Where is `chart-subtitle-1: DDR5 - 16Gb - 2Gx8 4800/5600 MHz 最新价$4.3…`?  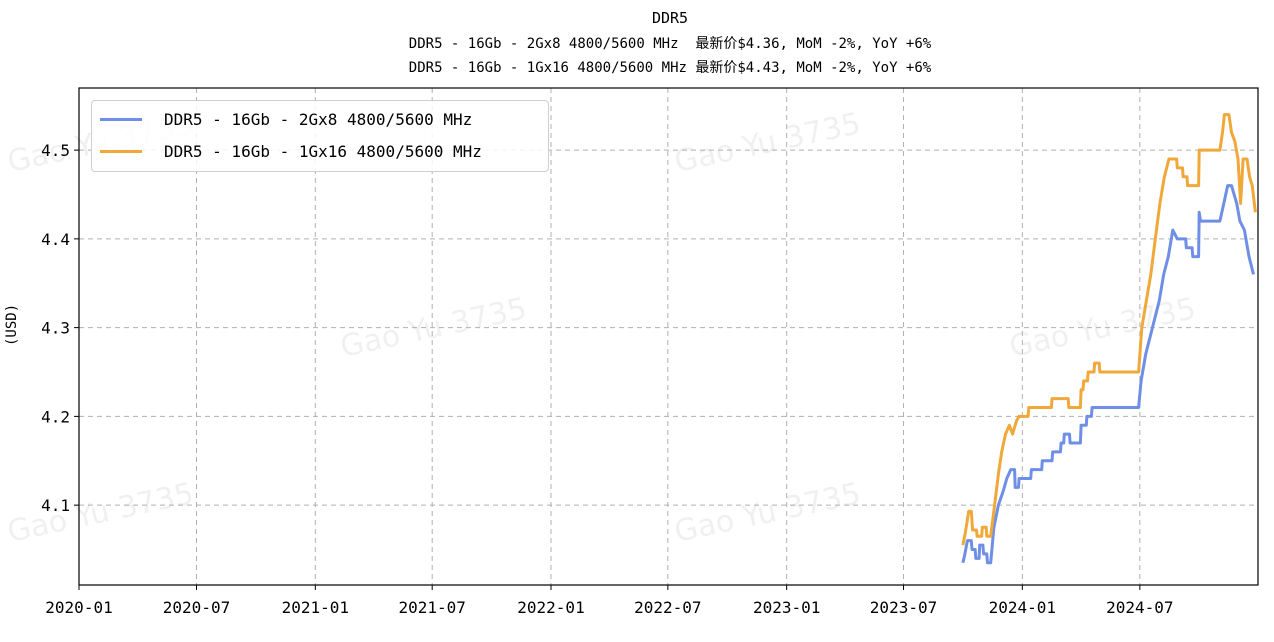 chart-subtitle-1: DDR5 - 16Gb - 2Gx8 4800/5600 MHz 最新价$4.3… is located at coordinates (670, 44).